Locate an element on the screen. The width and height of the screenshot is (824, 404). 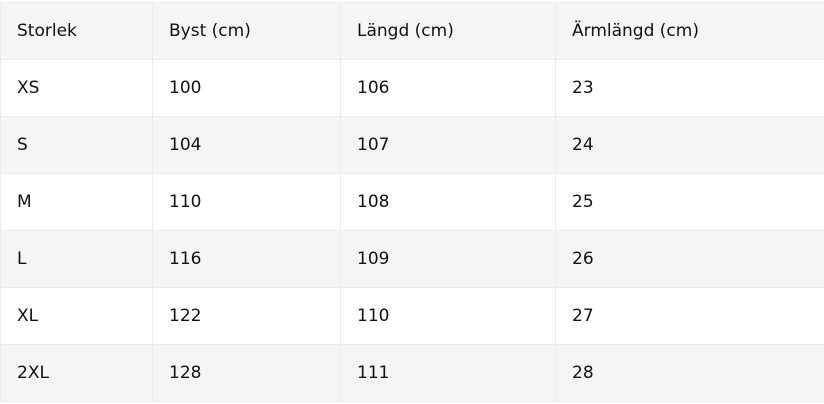
cell-sleeve-length: 27 is located at coordinates (690, 316).